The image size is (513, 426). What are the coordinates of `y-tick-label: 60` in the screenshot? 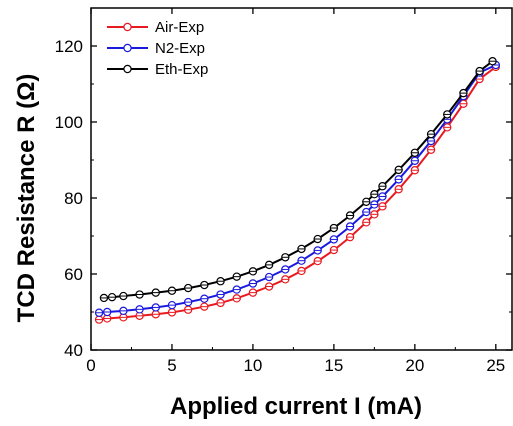 It's located at (73, 274).